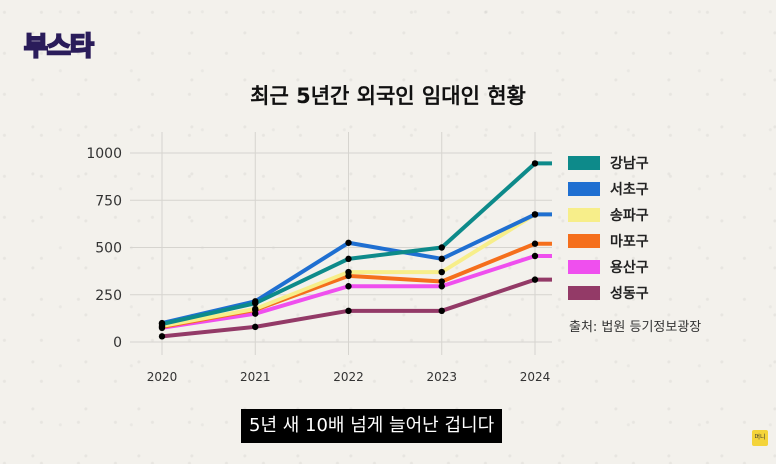  Describe the element at coordinates (117, 343) in the screenshot. I see `y-tick-label: 0` at that location.